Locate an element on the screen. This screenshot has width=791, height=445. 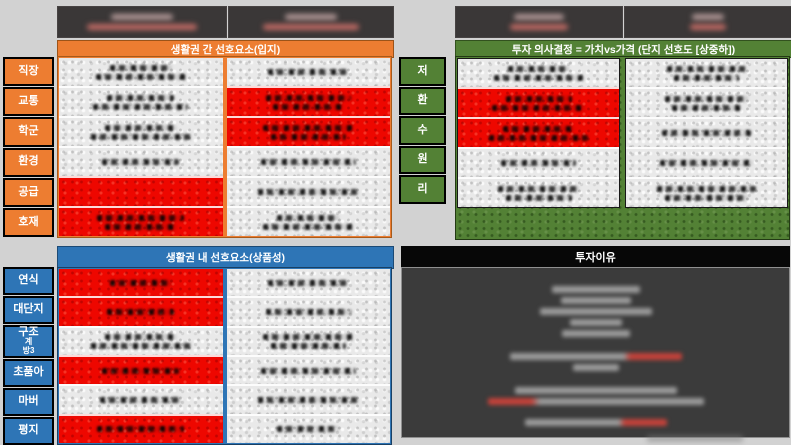
row-label: 대단지 is located at coordinates (28, 309).